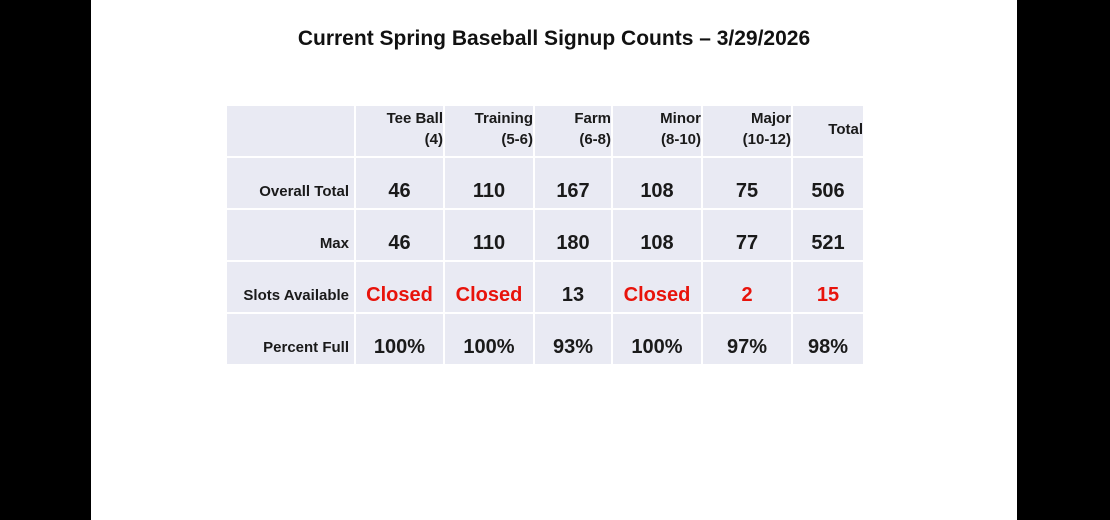  What do you see at coordinates (657, 131) in the screenshot?
I see `col-header-minor: Minor (8-10)` at bounding box center [657, 131].